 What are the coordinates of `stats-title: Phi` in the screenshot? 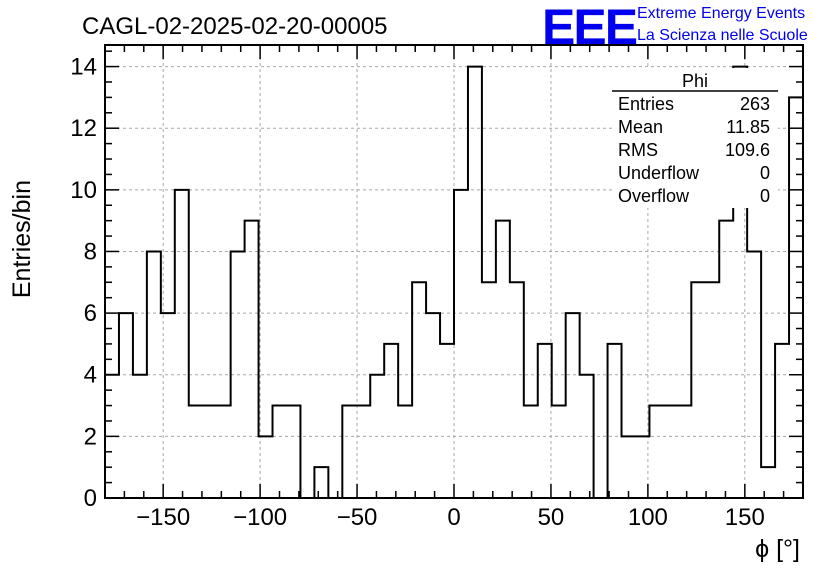 It's located at (695, 81).